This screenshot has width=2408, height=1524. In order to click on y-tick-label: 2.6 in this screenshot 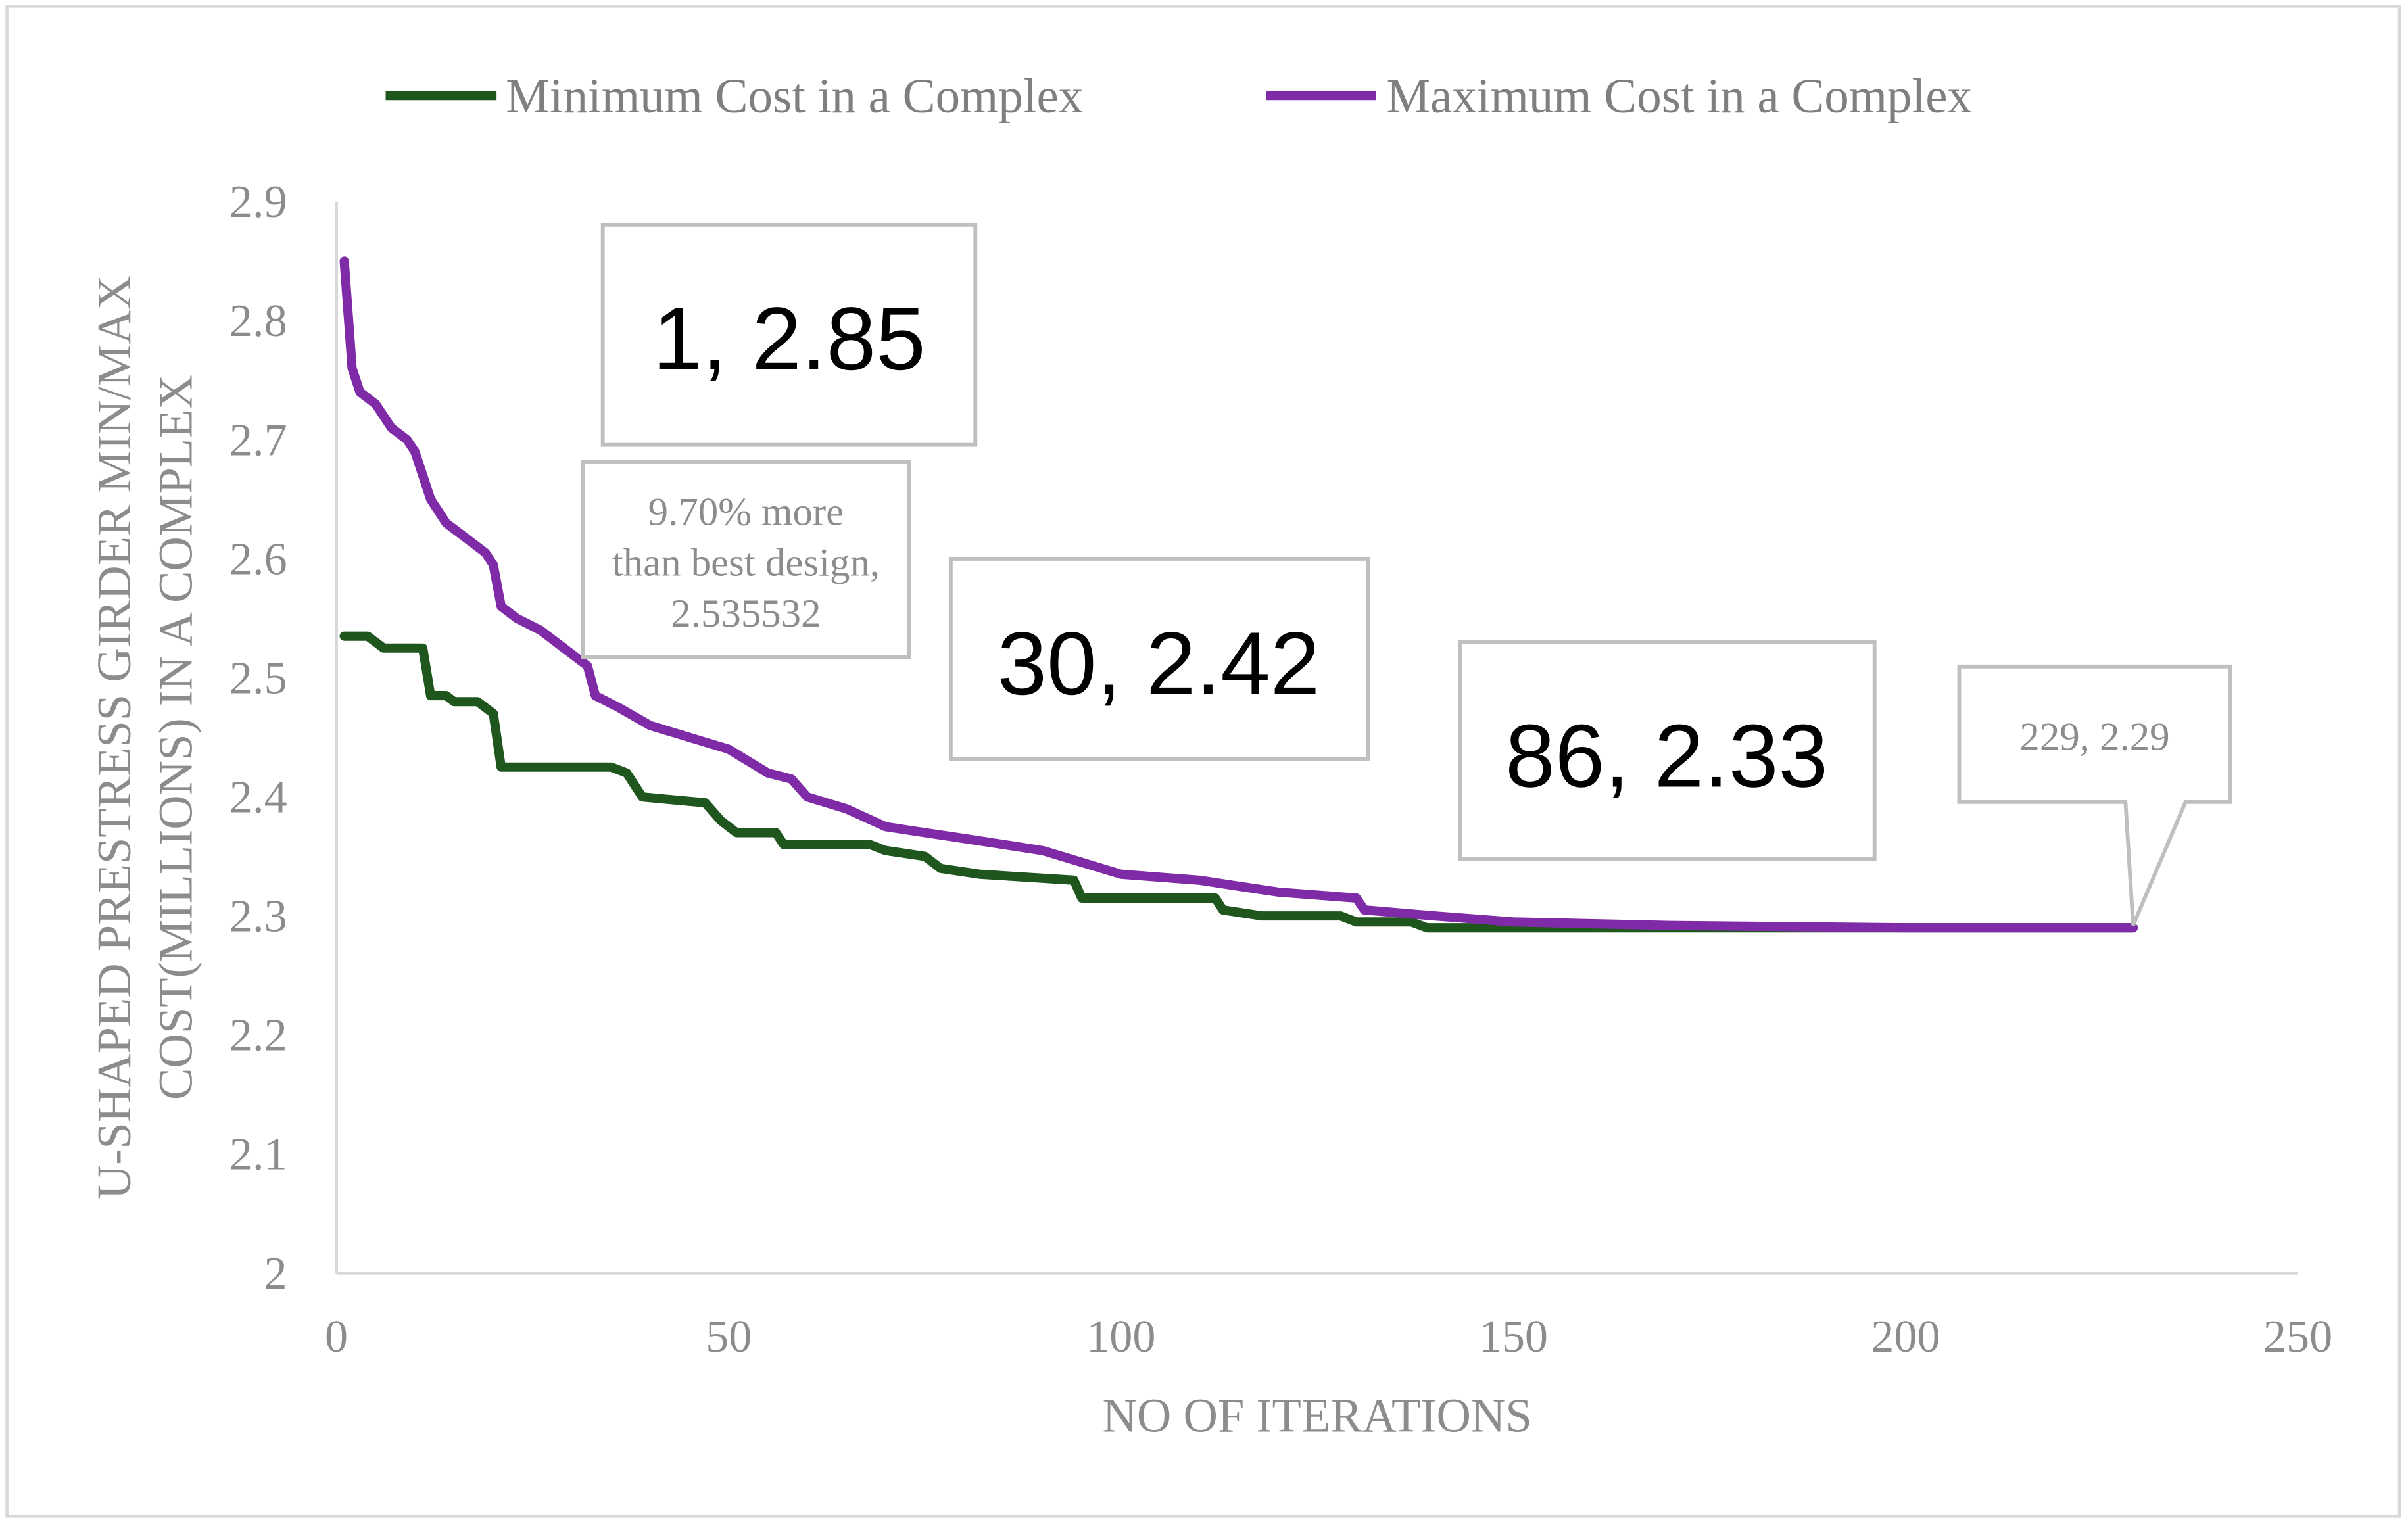, I will do `click(258, 558)`.